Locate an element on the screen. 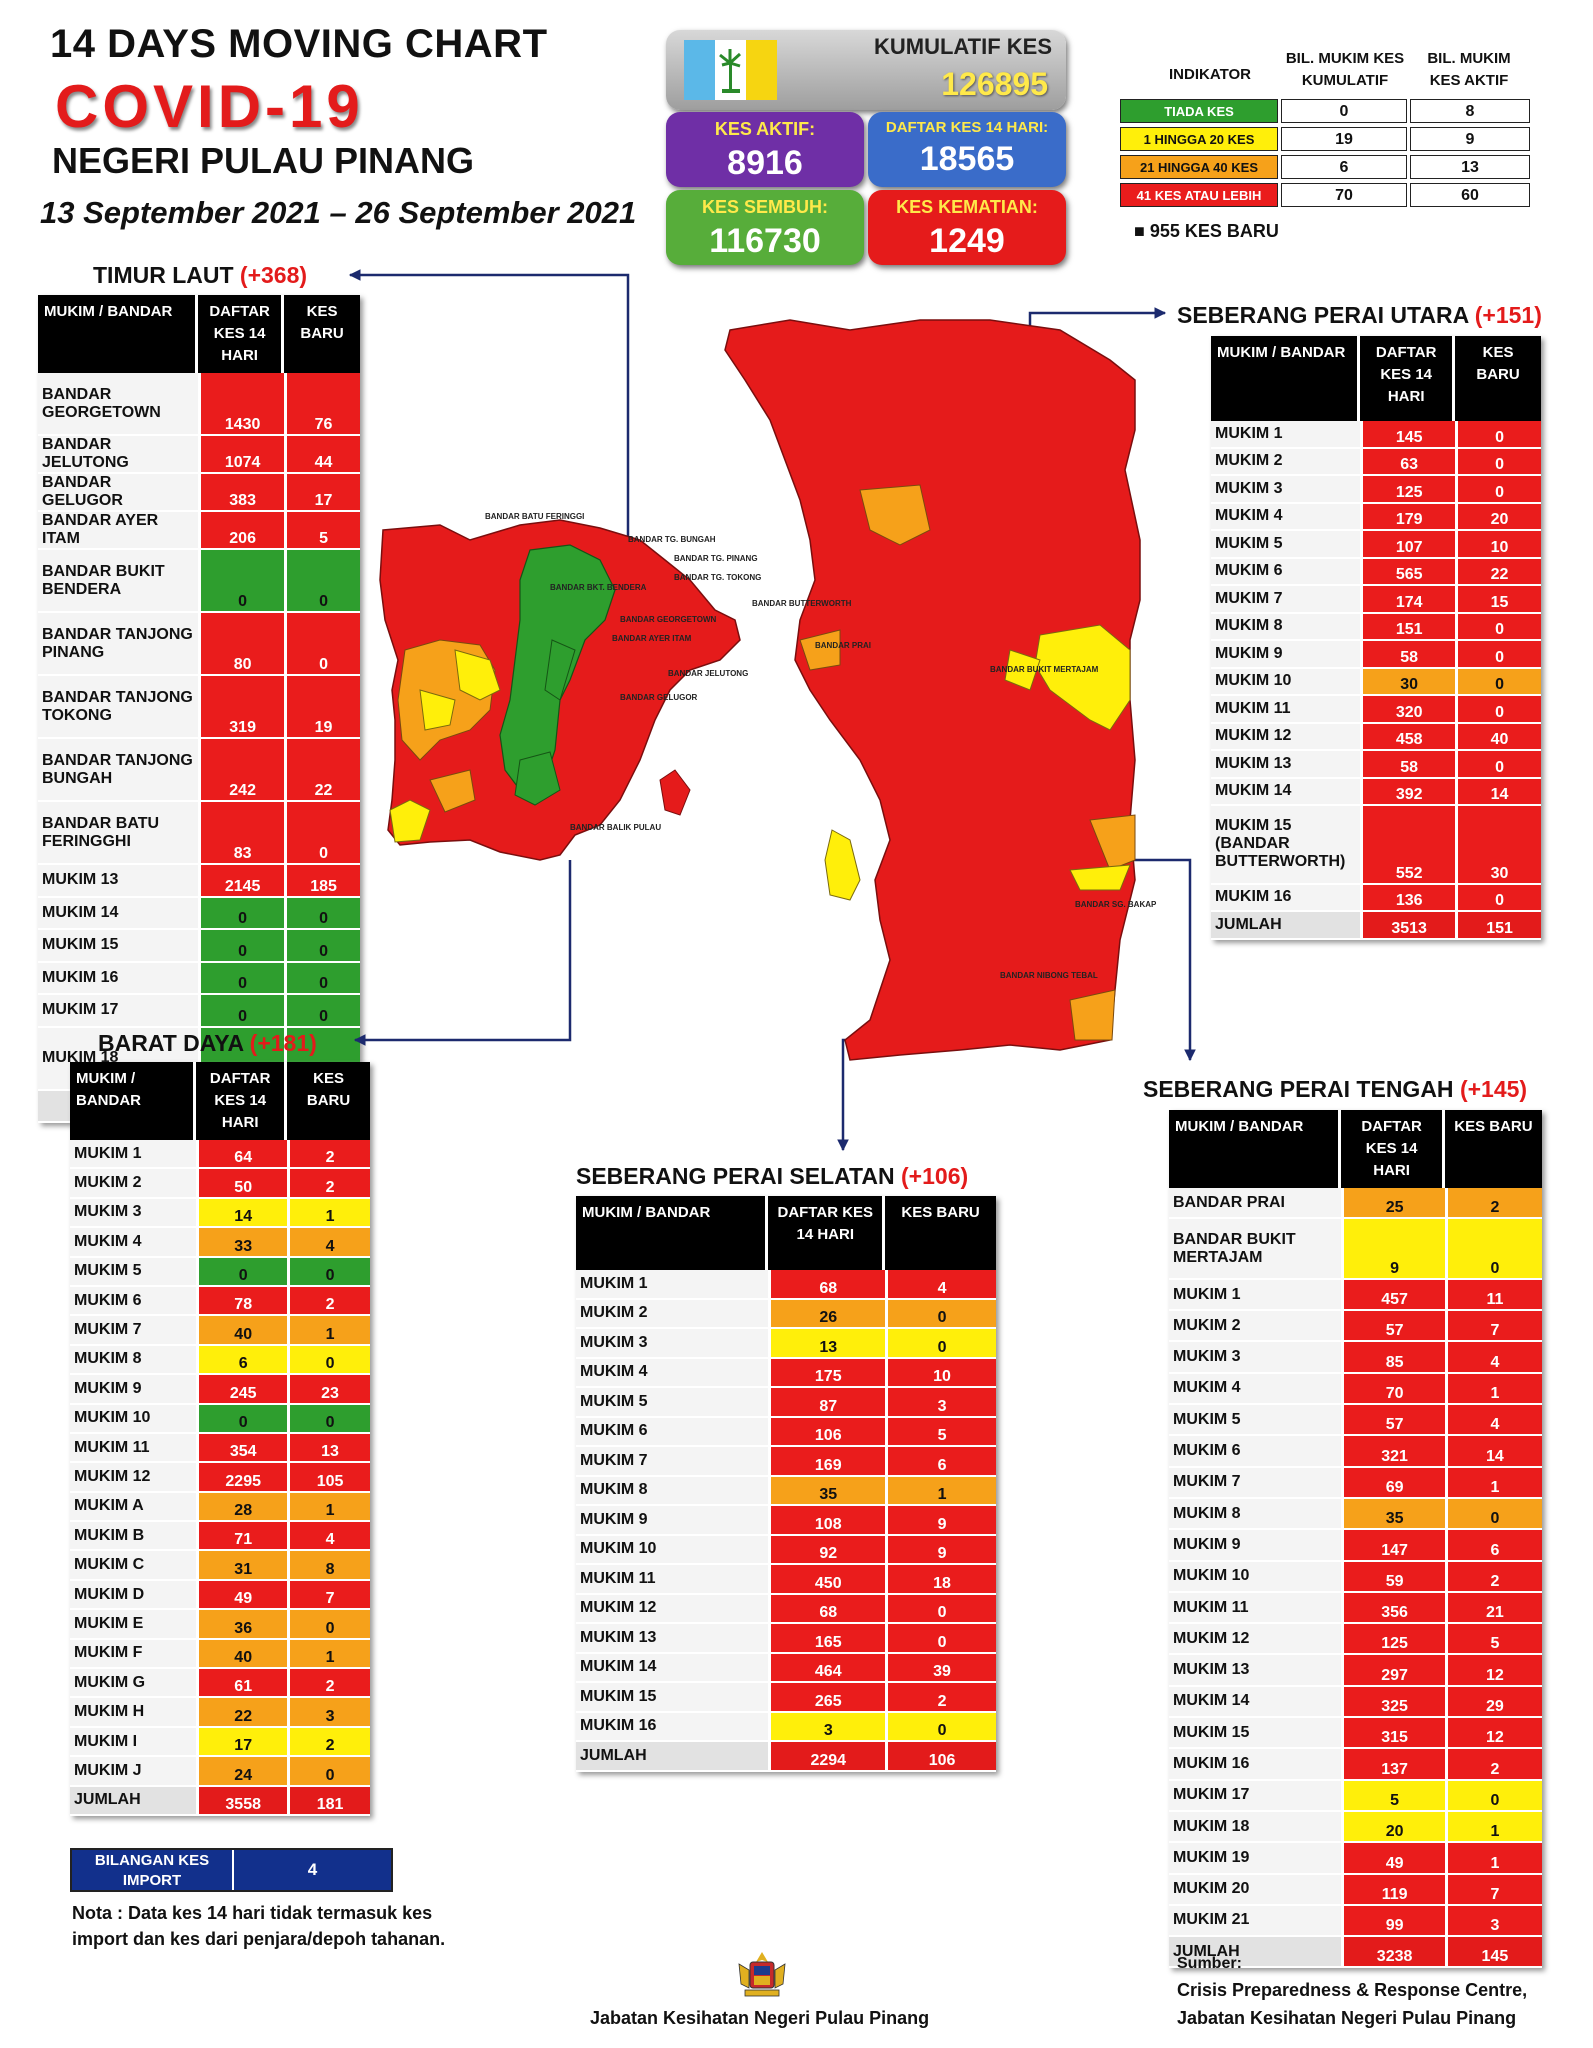 This screenshot has width=1593, height=2048. table-total-row: JUMLAH 3513 151 is located at coordinates (1376, 926).